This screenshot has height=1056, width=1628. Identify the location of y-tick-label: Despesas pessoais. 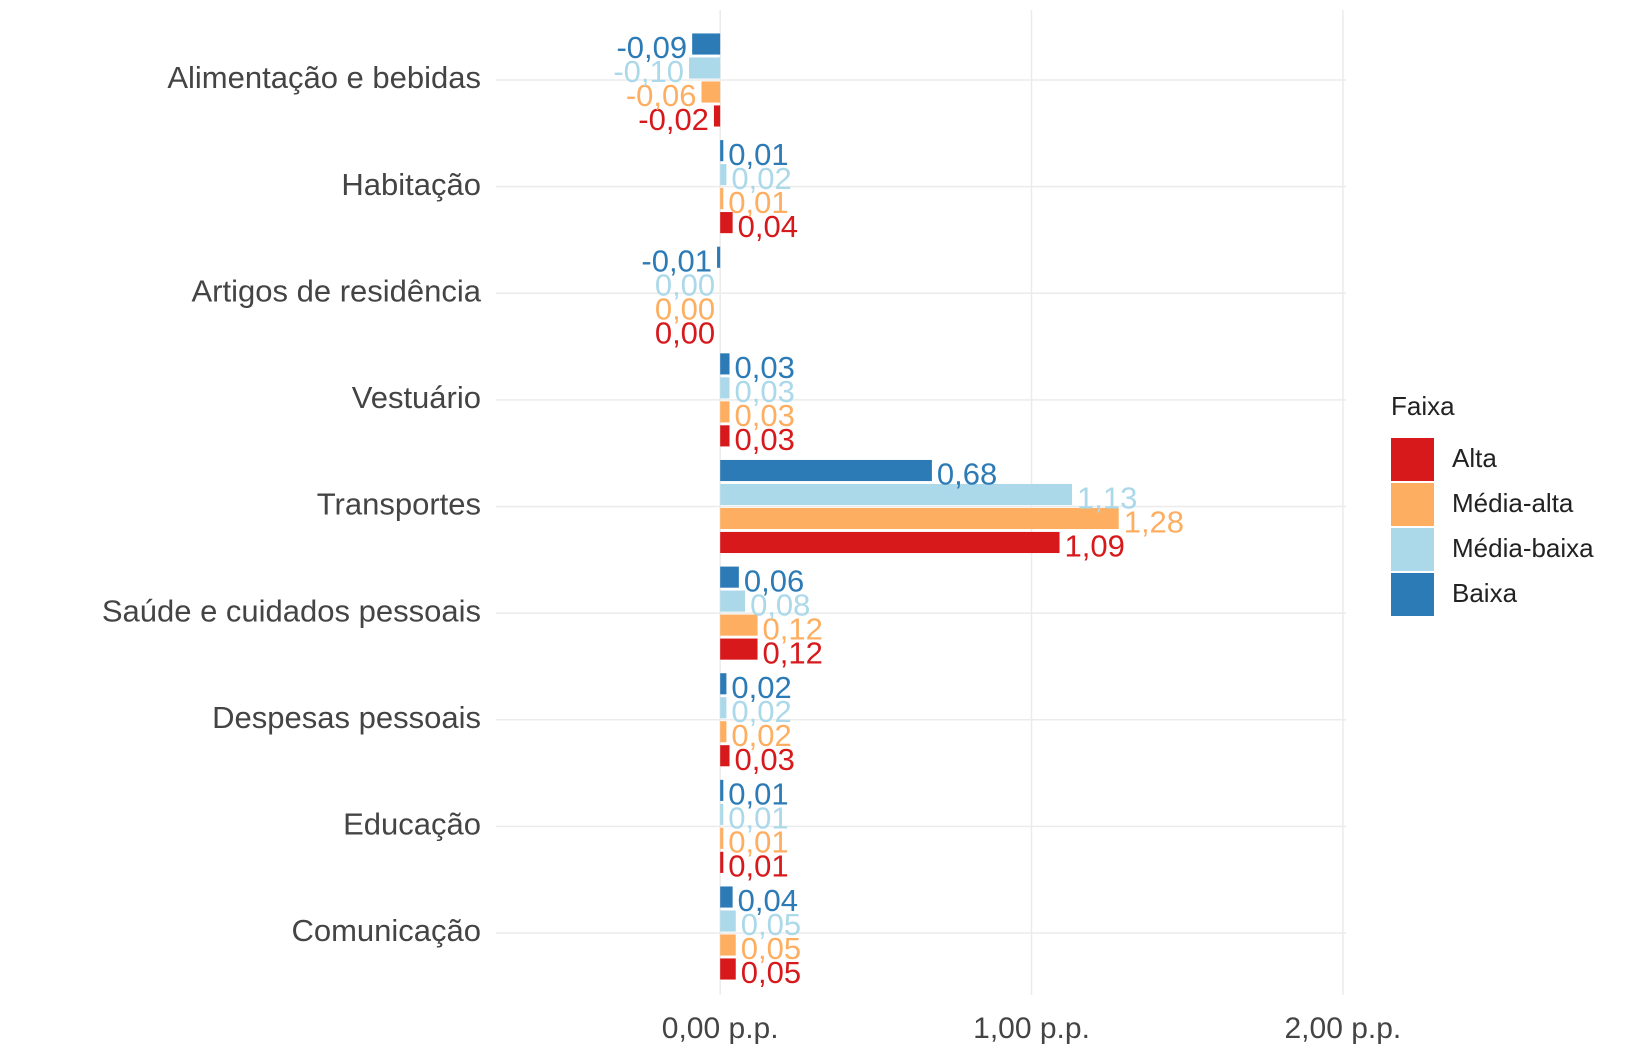
(346, 717).